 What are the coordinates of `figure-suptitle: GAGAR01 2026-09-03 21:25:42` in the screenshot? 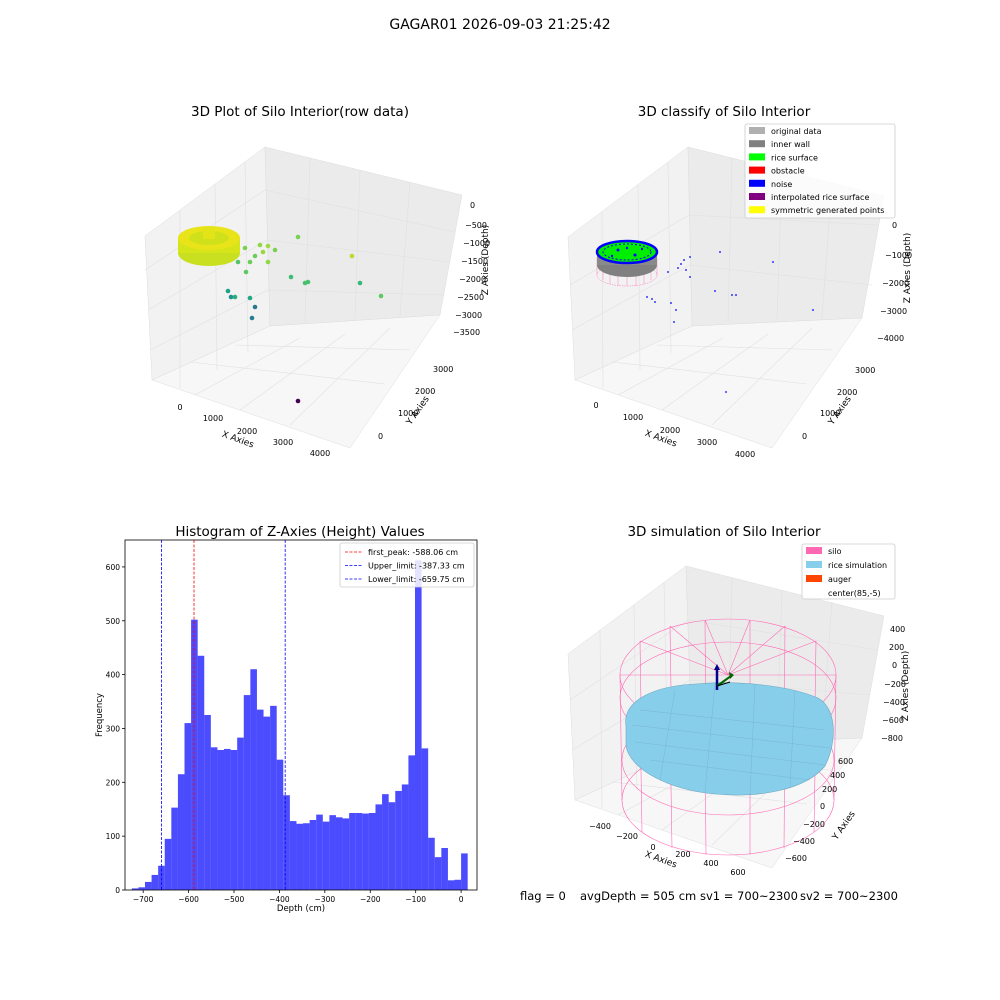 It's located at (500, 25).